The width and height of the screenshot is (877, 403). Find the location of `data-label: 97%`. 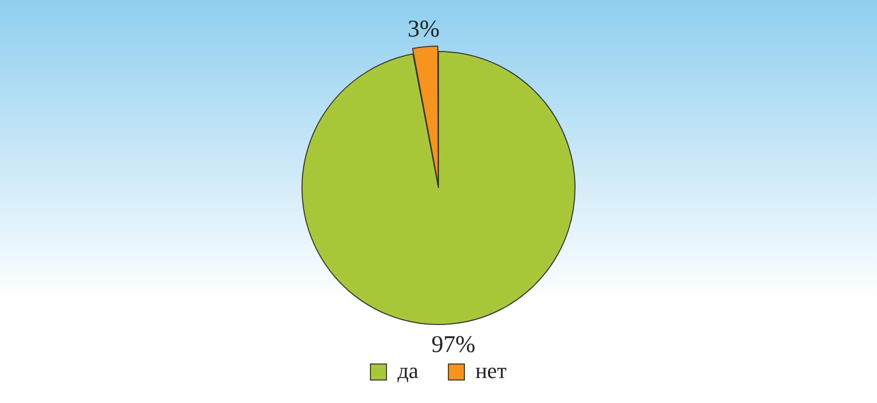

data-label: 97% is located at coordinates (453, 345).